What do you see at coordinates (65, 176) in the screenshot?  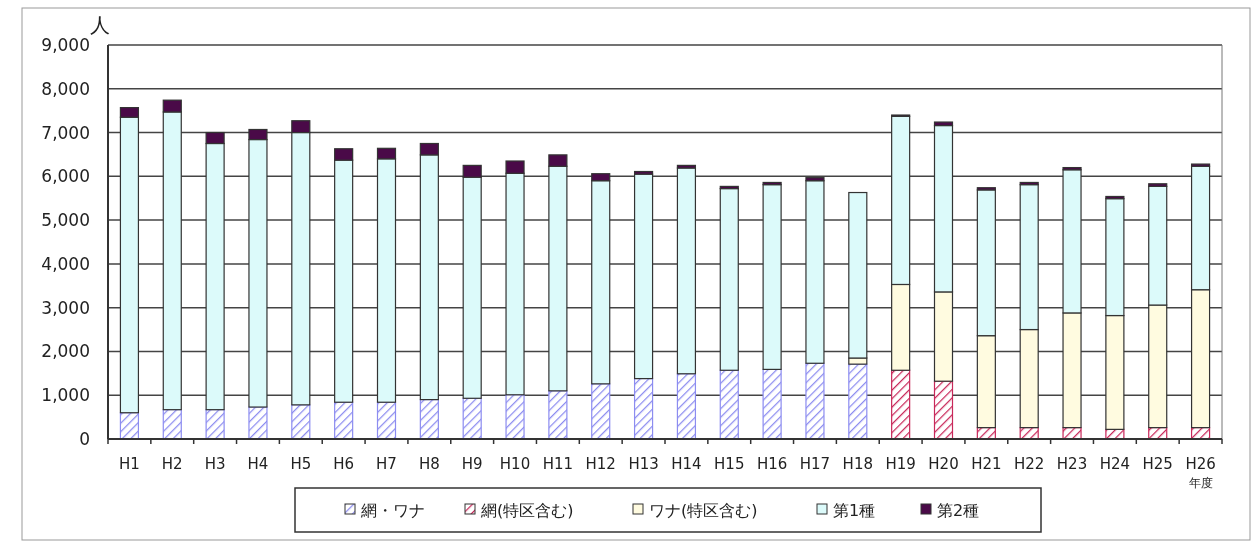 I see `y-tick-label: 6,000` at bounding box center [65, 176].